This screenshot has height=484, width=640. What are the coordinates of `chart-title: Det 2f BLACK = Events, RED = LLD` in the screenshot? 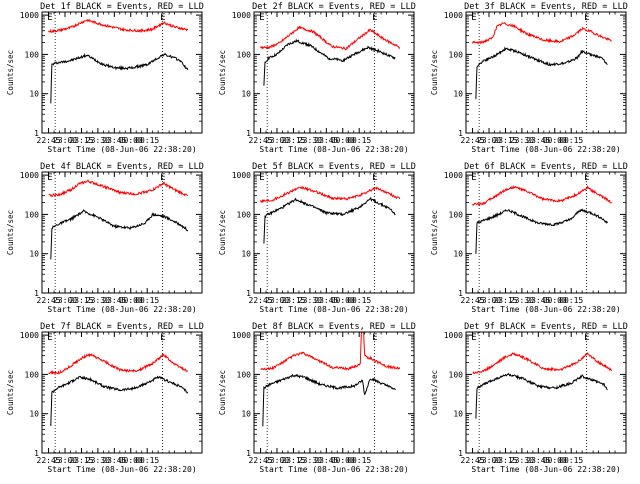 It's located at (334, 7).